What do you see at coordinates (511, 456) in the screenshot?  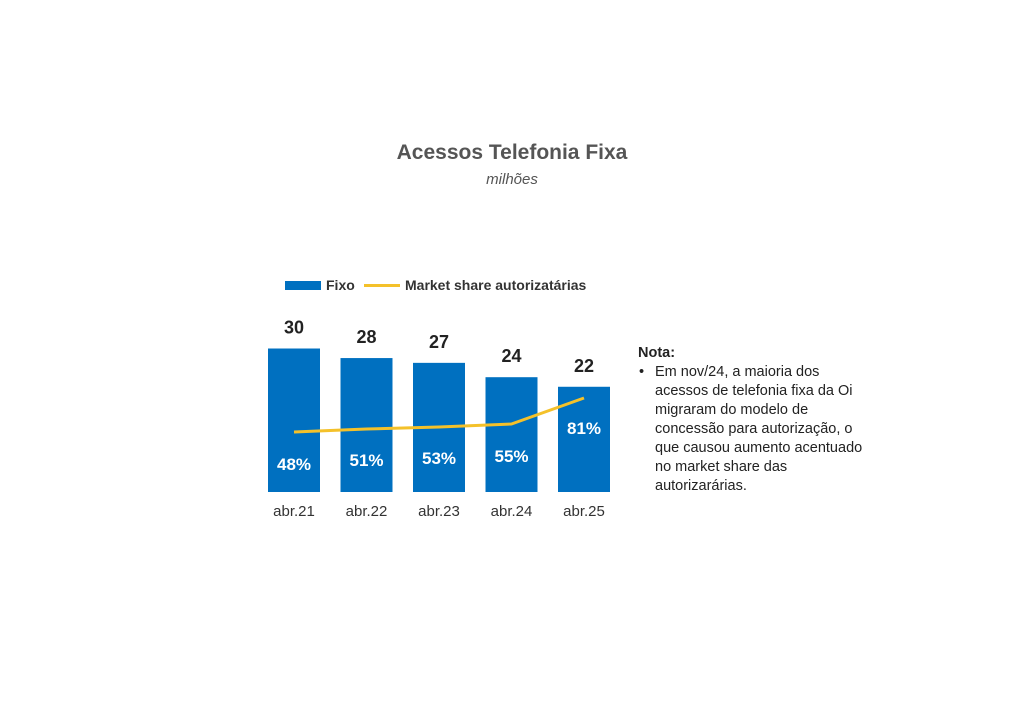 I see `market-share-label: 55%` at bounding box center [511, 456].